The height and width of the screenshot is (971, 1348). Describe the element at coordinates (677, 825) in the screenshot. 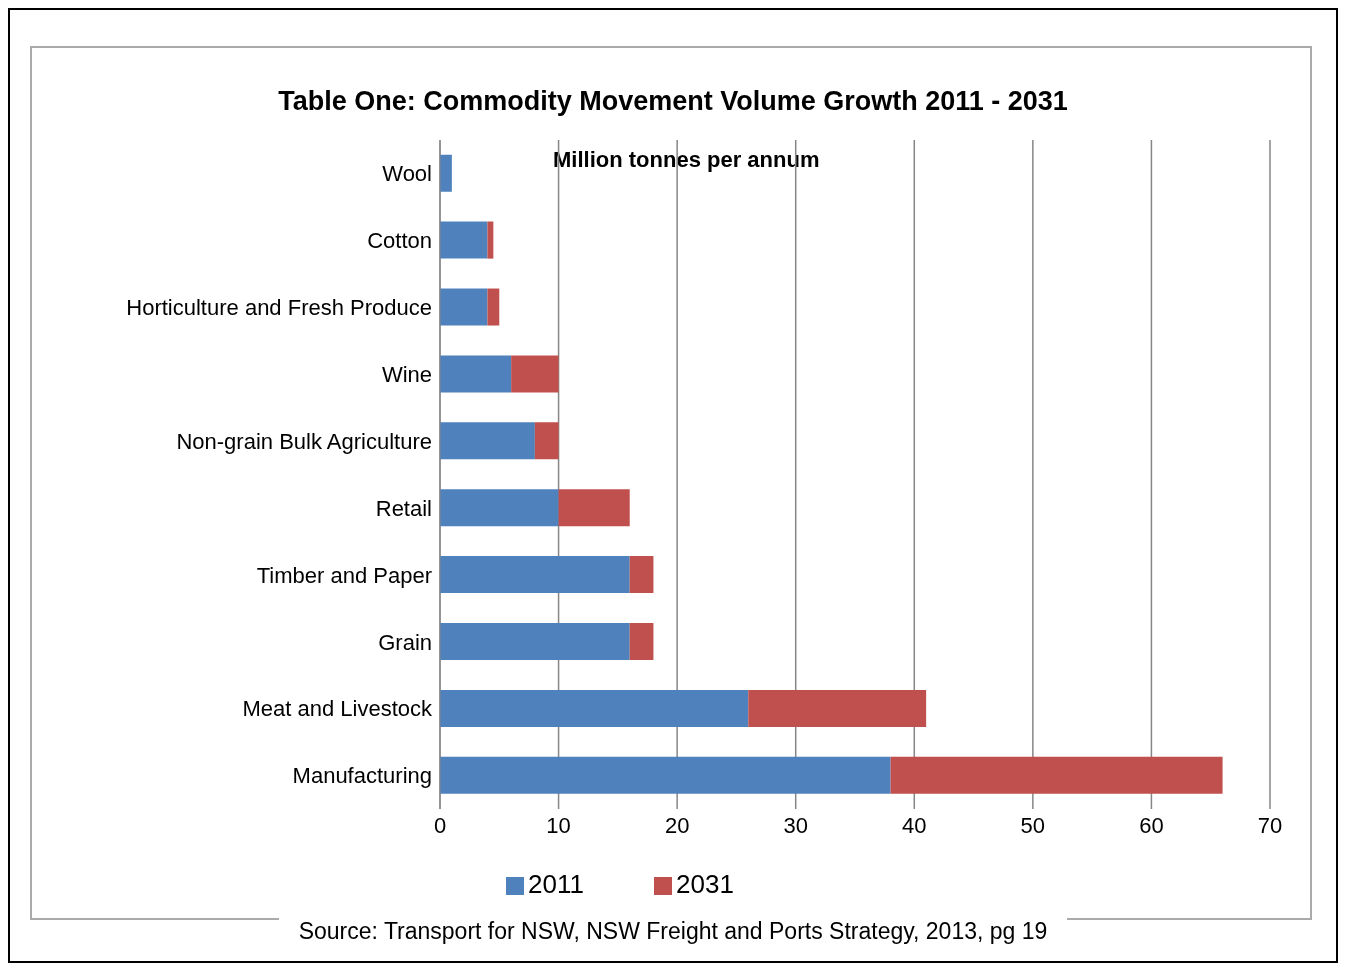

I see `x-tick-label: 20` at that location.